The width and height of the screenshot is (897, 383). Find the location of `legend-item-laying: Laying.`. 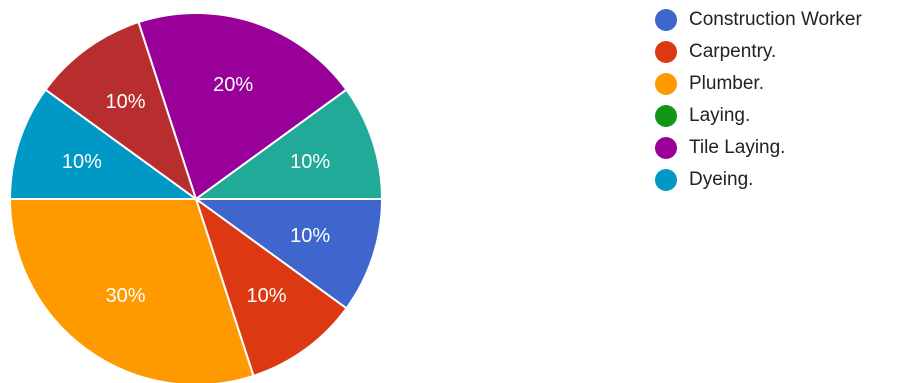

legend-item-laying: Laying. is located at coordinates (758, 116).